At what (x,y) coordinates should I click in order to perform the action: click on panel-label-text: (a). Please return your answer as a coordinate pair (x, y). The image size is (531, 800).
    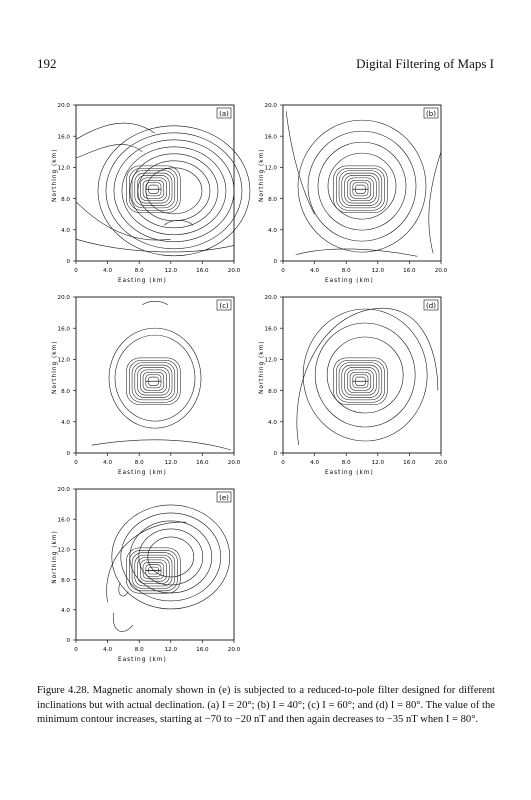
    Looking at the image, I should click on (224, 114).